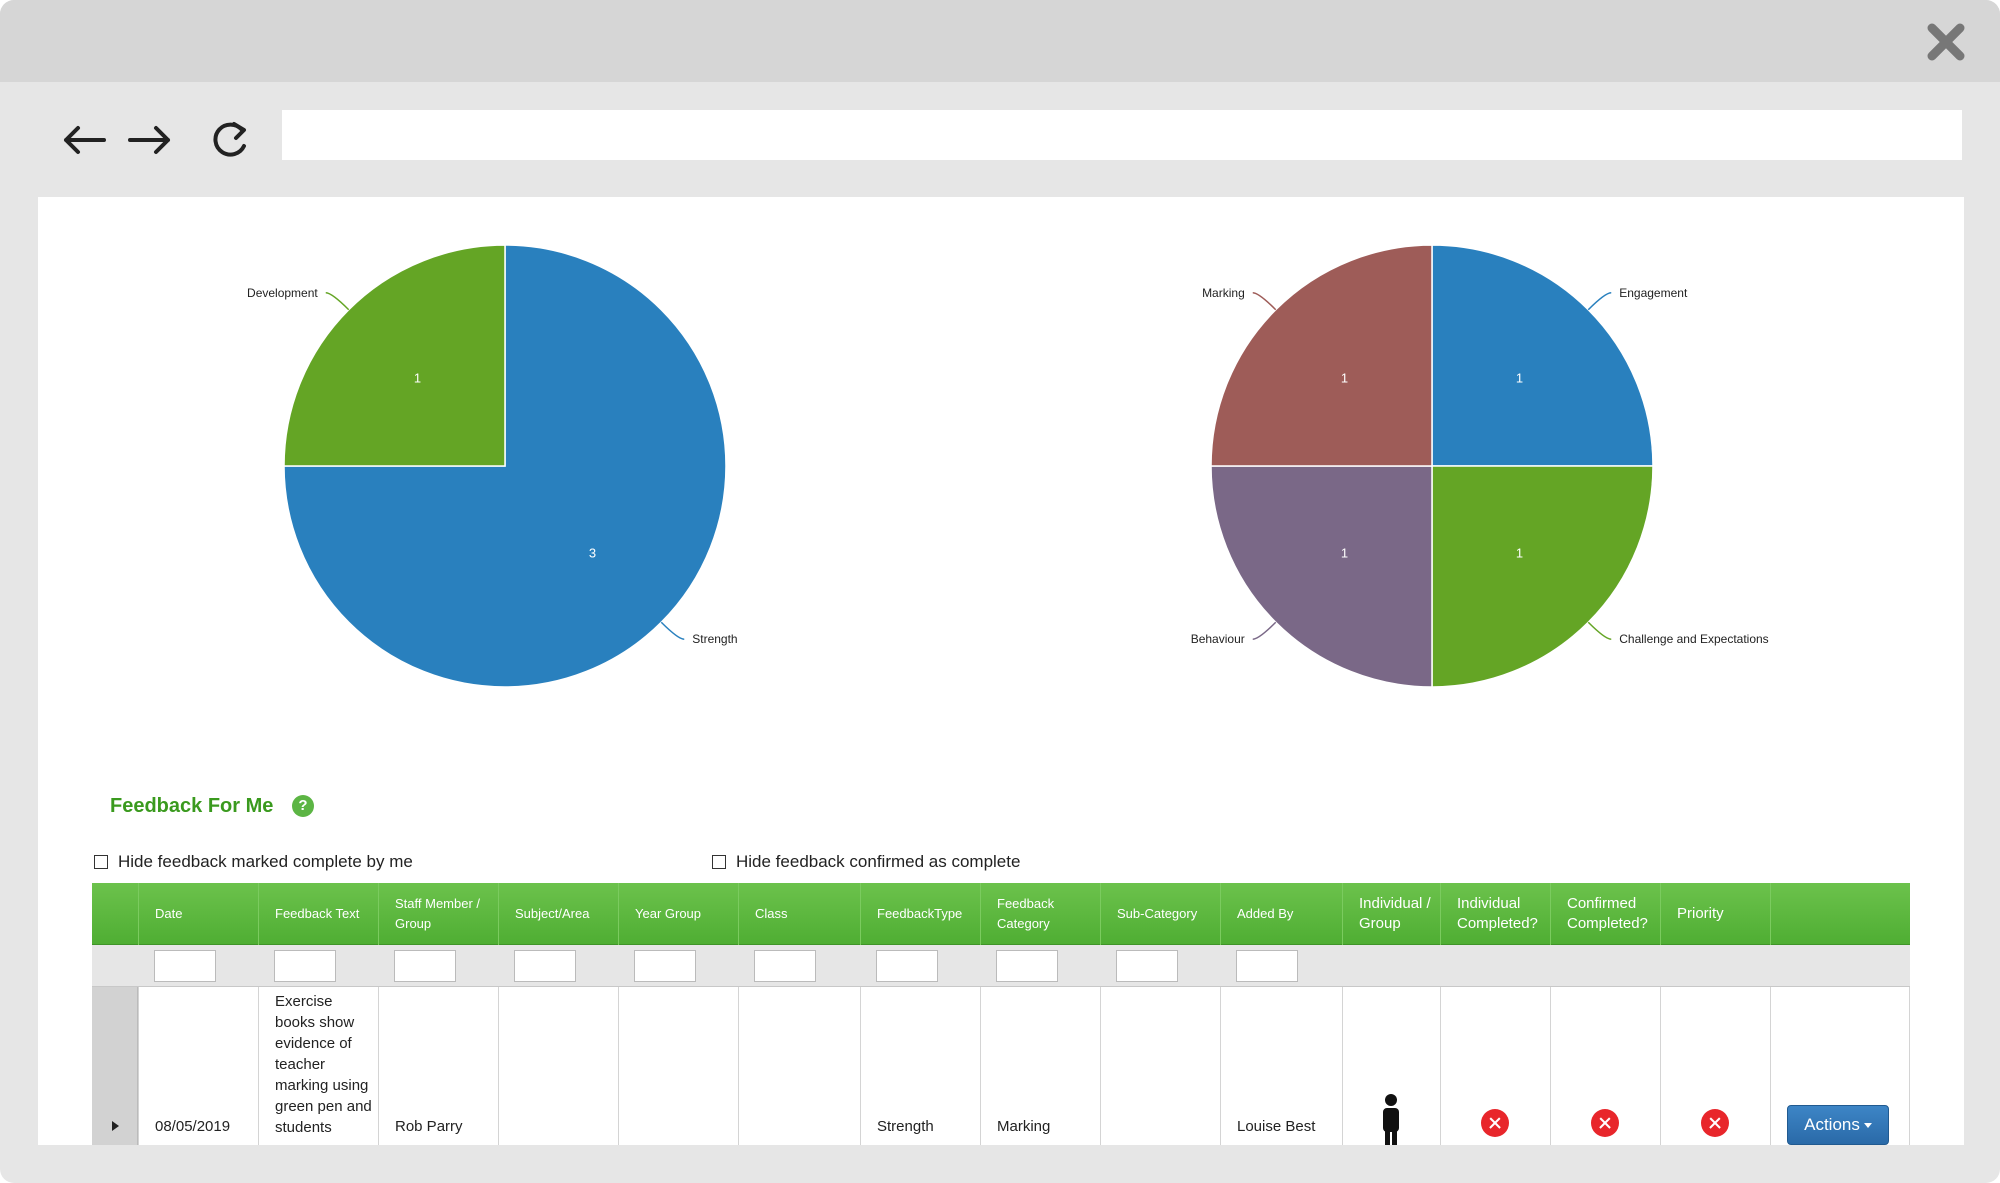 This screenshot has height=1183, width=2000. What do you see at coordinates (438, 914) in the screenshot?
I see `header-staff-member: Staff Member / Group` at bounding box center [438, 914].